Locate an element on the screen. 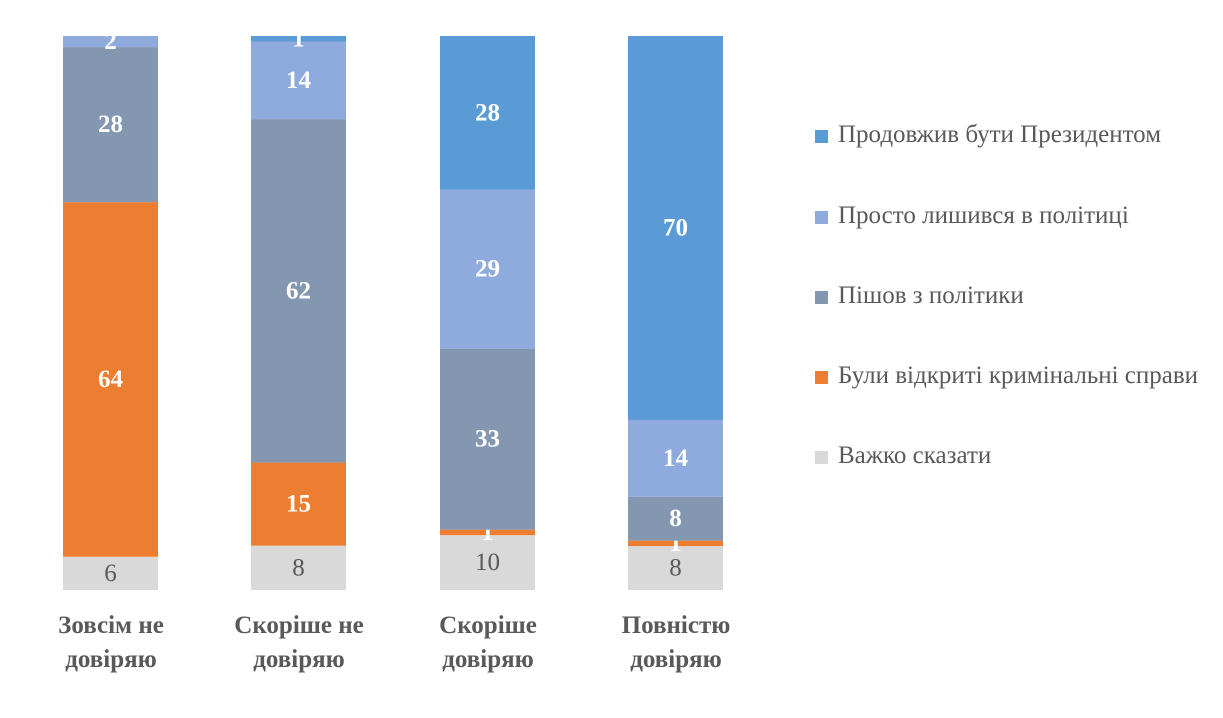 The height and width of the screenshot is (718, 1223). data-label-left-politics-0: 28 is located at coordinates (110, 124).